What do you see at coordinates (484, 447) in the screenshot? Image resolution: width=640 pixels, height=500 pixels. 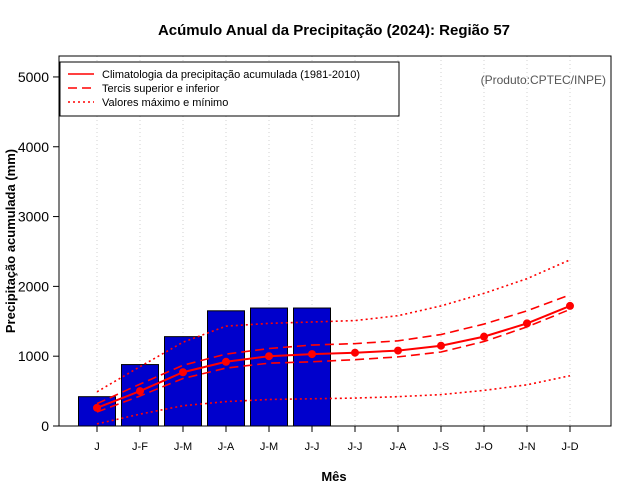 I see `x-tick-label: J-O` at bounding box center [484, 447].